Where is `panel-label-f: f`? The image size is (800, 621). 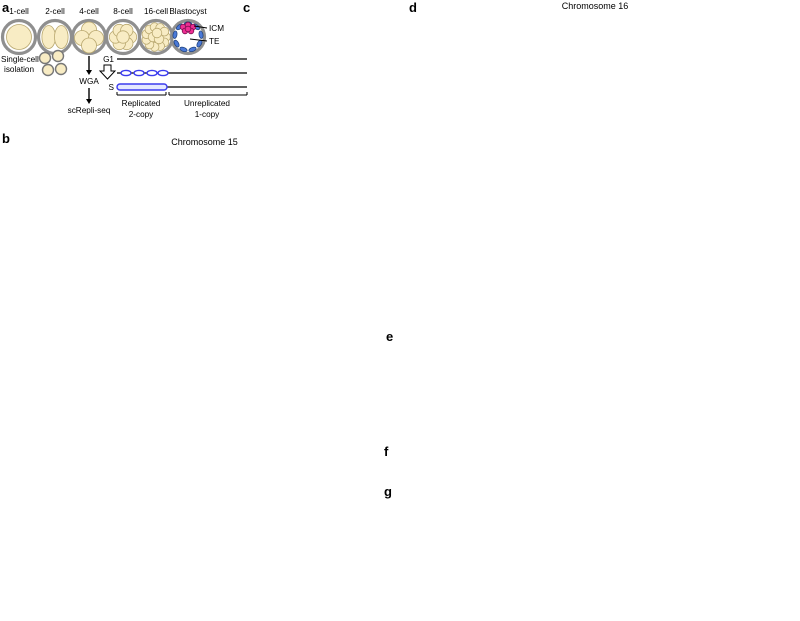 panel-label-f: f is located at coordinates (386, 451).